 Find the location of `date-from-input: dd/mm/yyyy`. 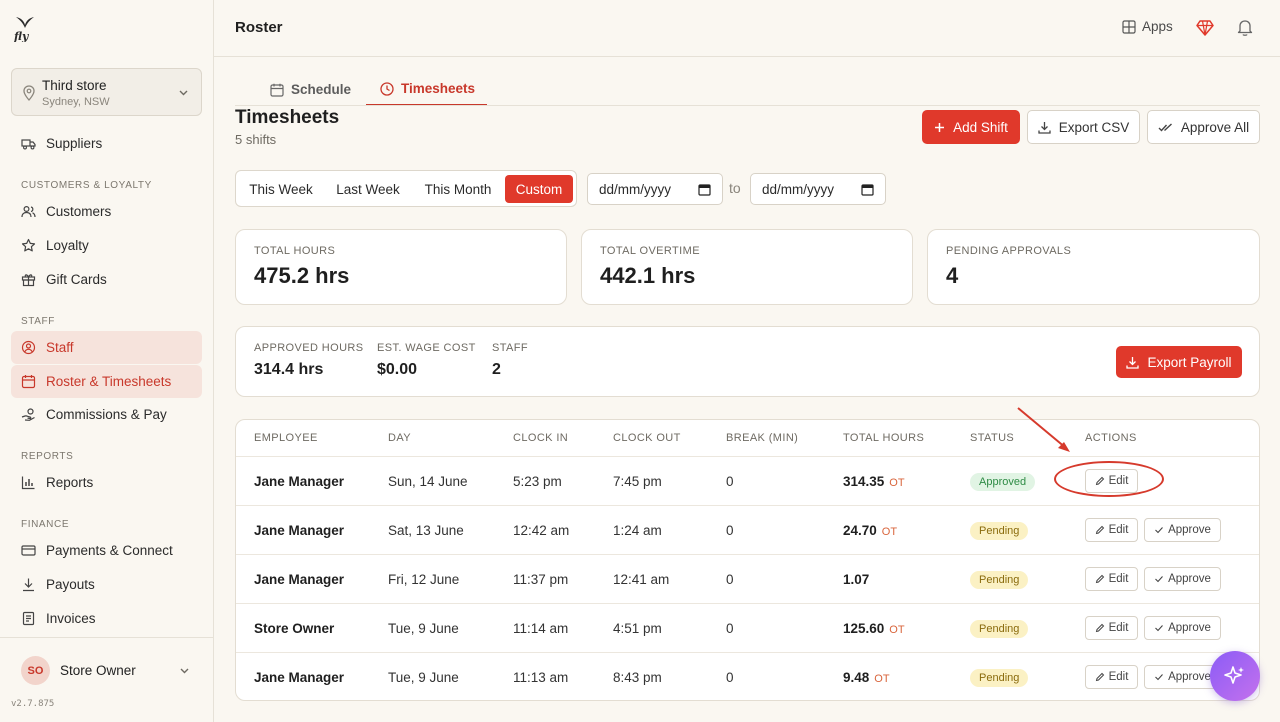

date-from-input: dd/mm/yyyy is located at coordinates (655, 189).